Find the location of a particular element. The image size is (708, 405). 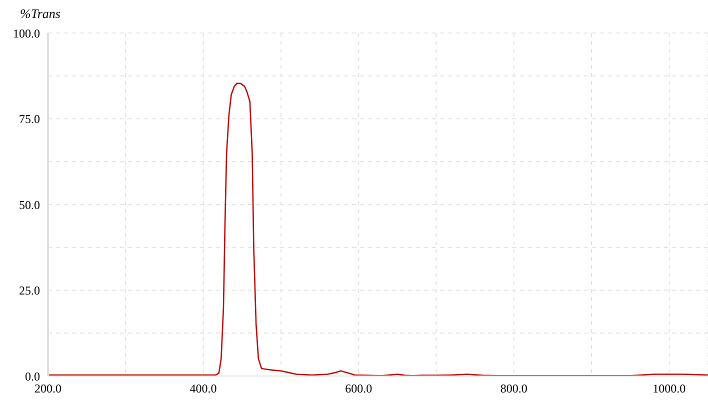

x-tick-label: 600.0 is located at coordinates (358, 389).